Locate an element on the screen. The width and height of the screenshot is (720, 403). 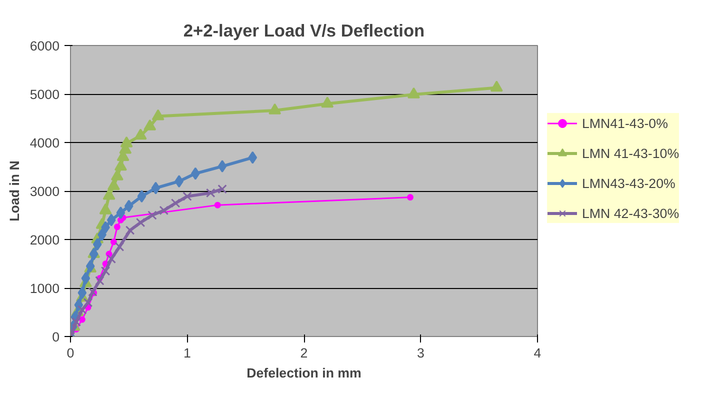
y-axis-title: Load in N is located at coordinates (14, 191).